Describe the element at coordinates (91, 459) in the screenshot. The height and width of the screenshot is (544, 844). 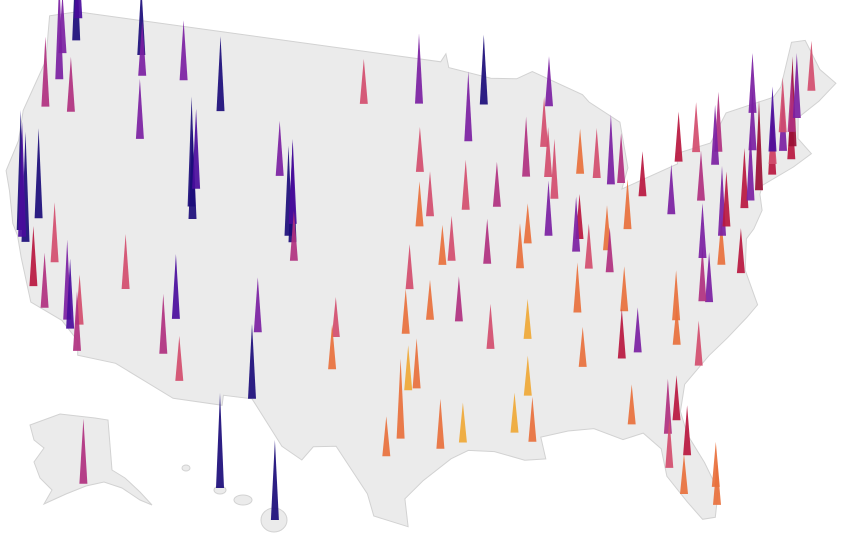
I see `alaska-outline` at that location.